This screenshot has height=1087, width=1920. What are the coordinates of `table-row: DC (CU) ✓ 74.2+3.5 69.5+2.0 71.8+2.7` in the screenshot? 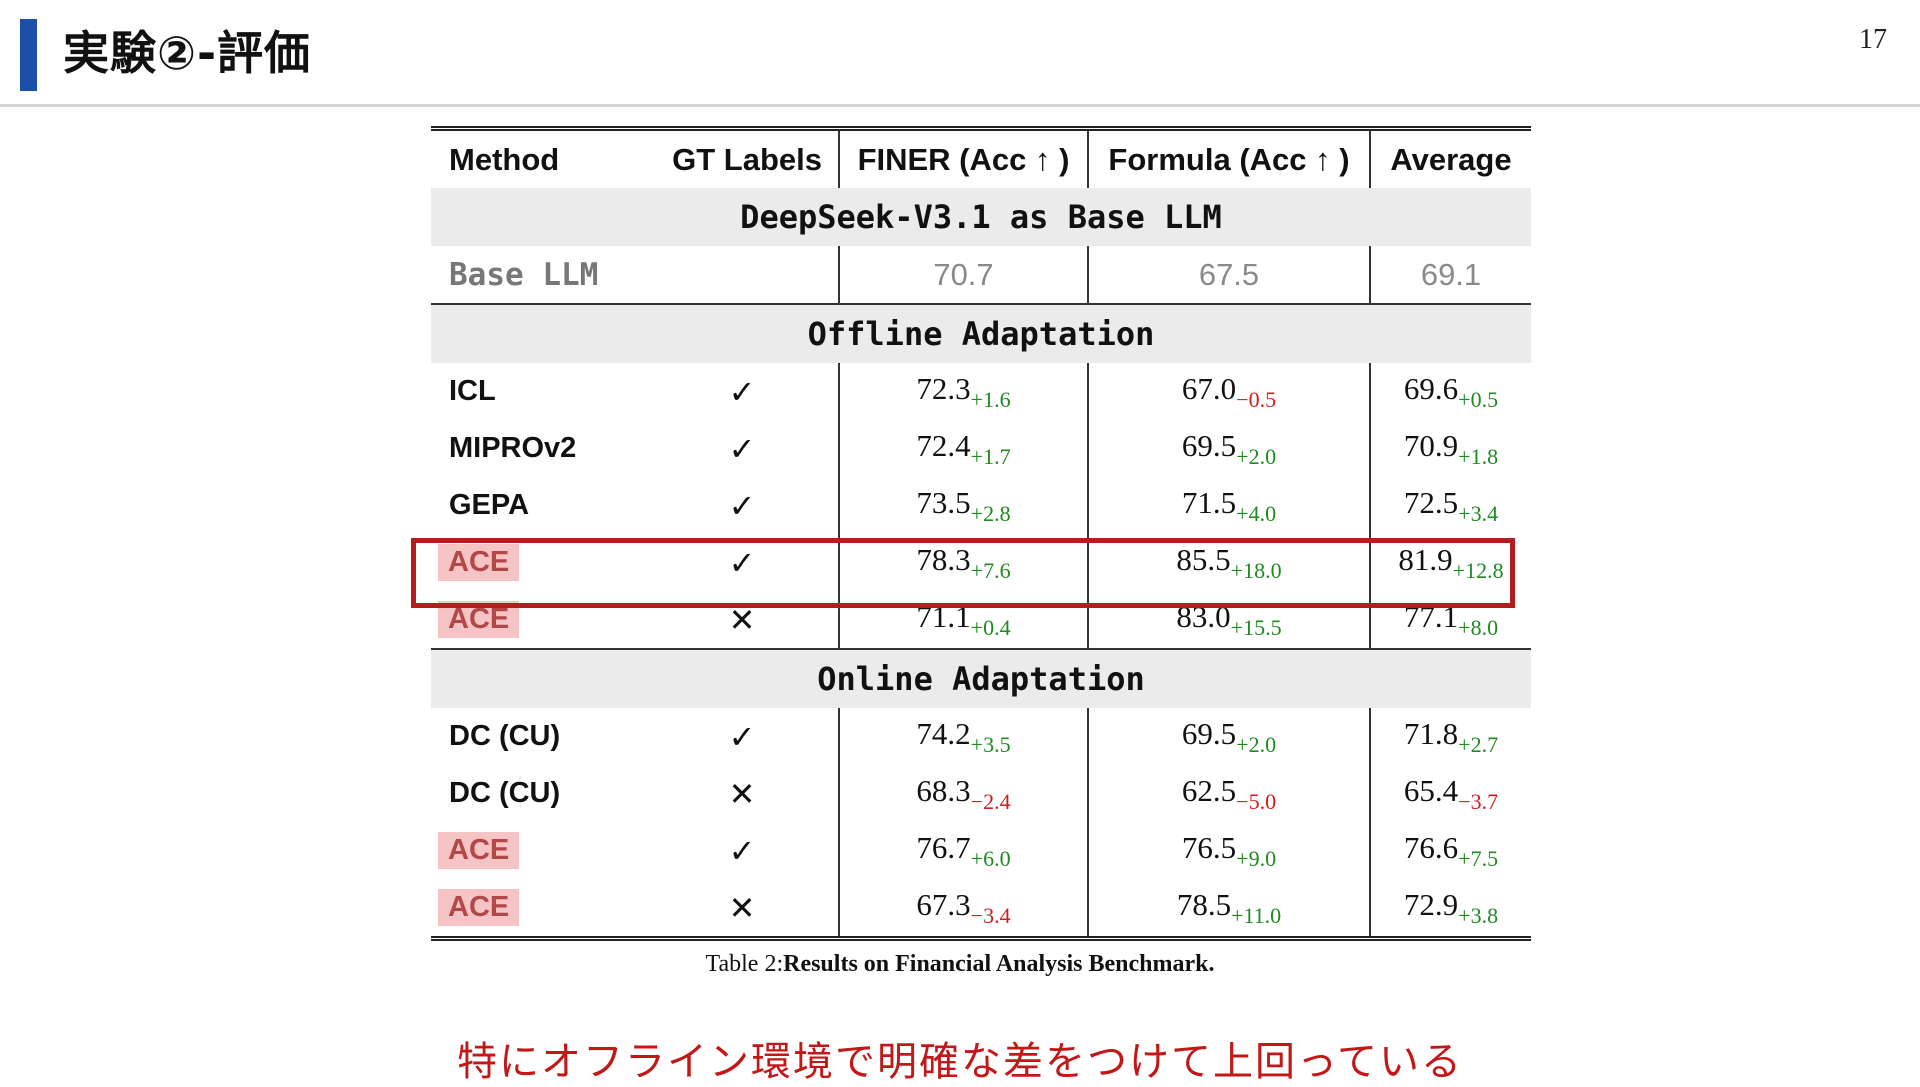 It's located at (981, 736).